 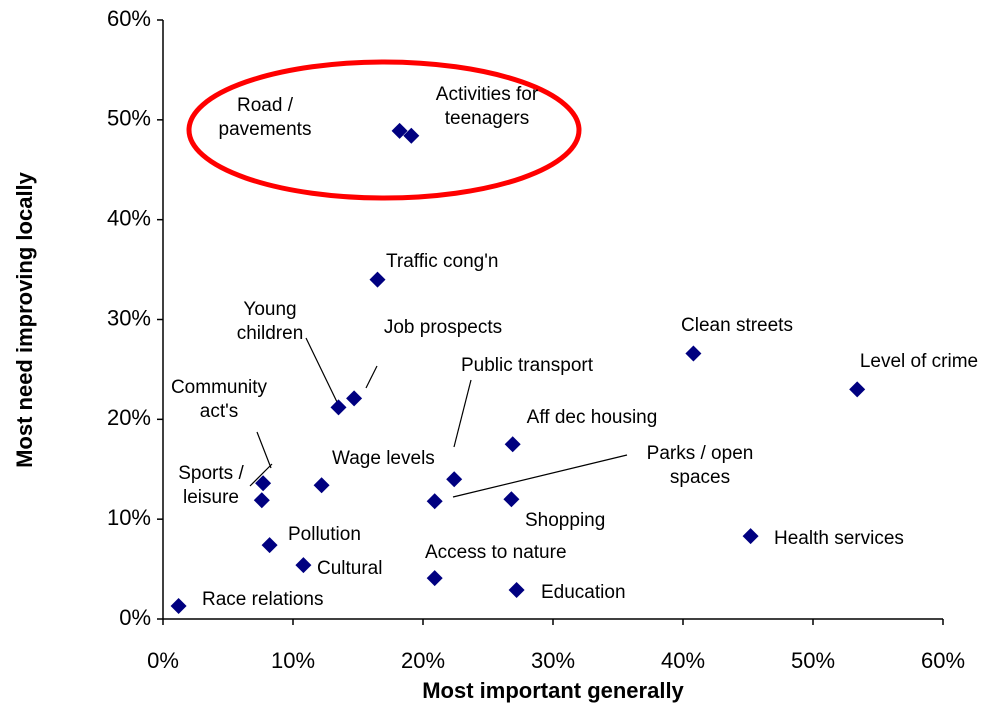 What do you see at coordinates (129, 517) in the screenshot?
I see `y-tick-label: 10%` at bounding box center [129, 517].